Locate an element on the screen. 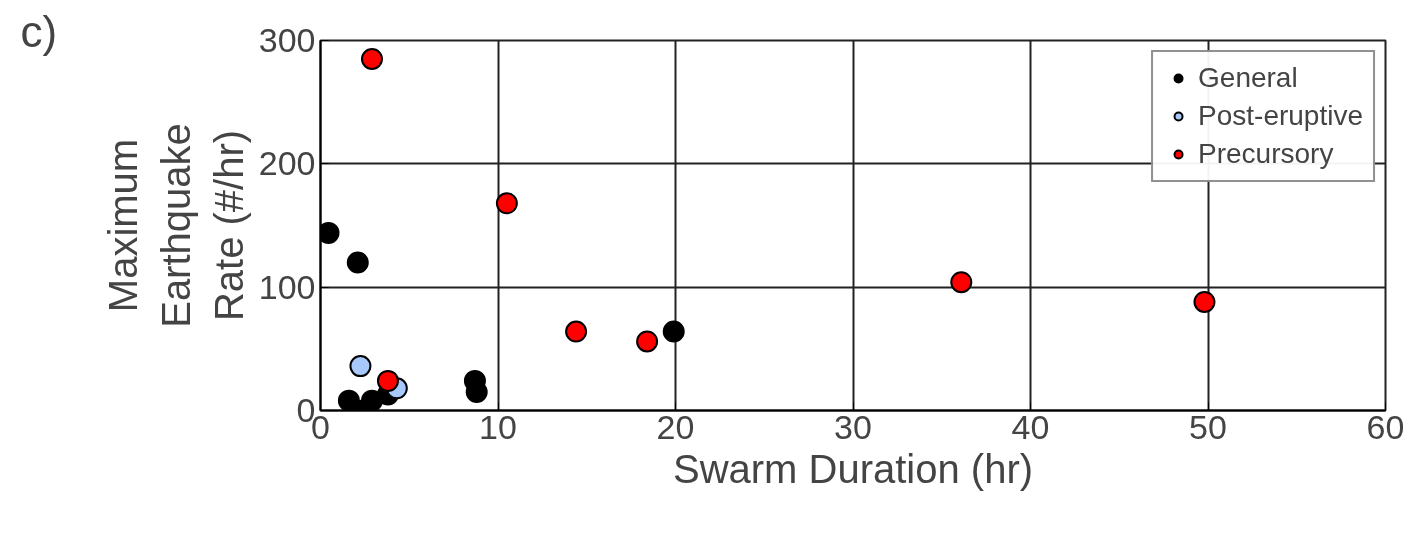 This screenshot has width=1422, height=544. y-axis-title: Maximum Earthquake Rate (#/hr) is located at coordinates (176, 225).